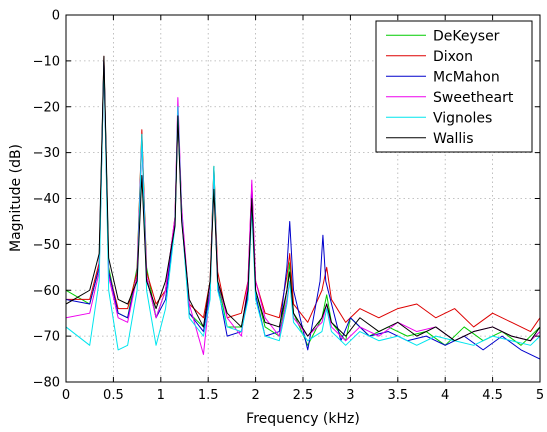 This screenshot has height=432, width=547. Describe the element at coordinates (46, 107) in the screenshot. I see `y-tick-label: −20` at that location.